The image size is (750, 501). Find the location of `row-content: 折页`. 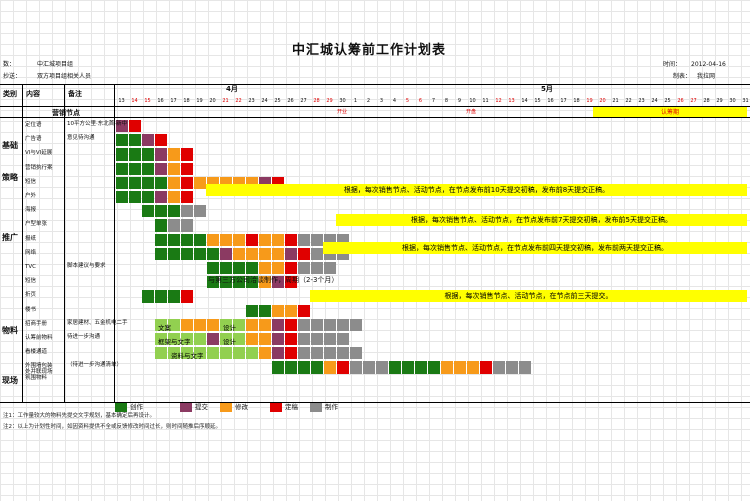

row-content: 折页 is located at coordinates (31, 295).